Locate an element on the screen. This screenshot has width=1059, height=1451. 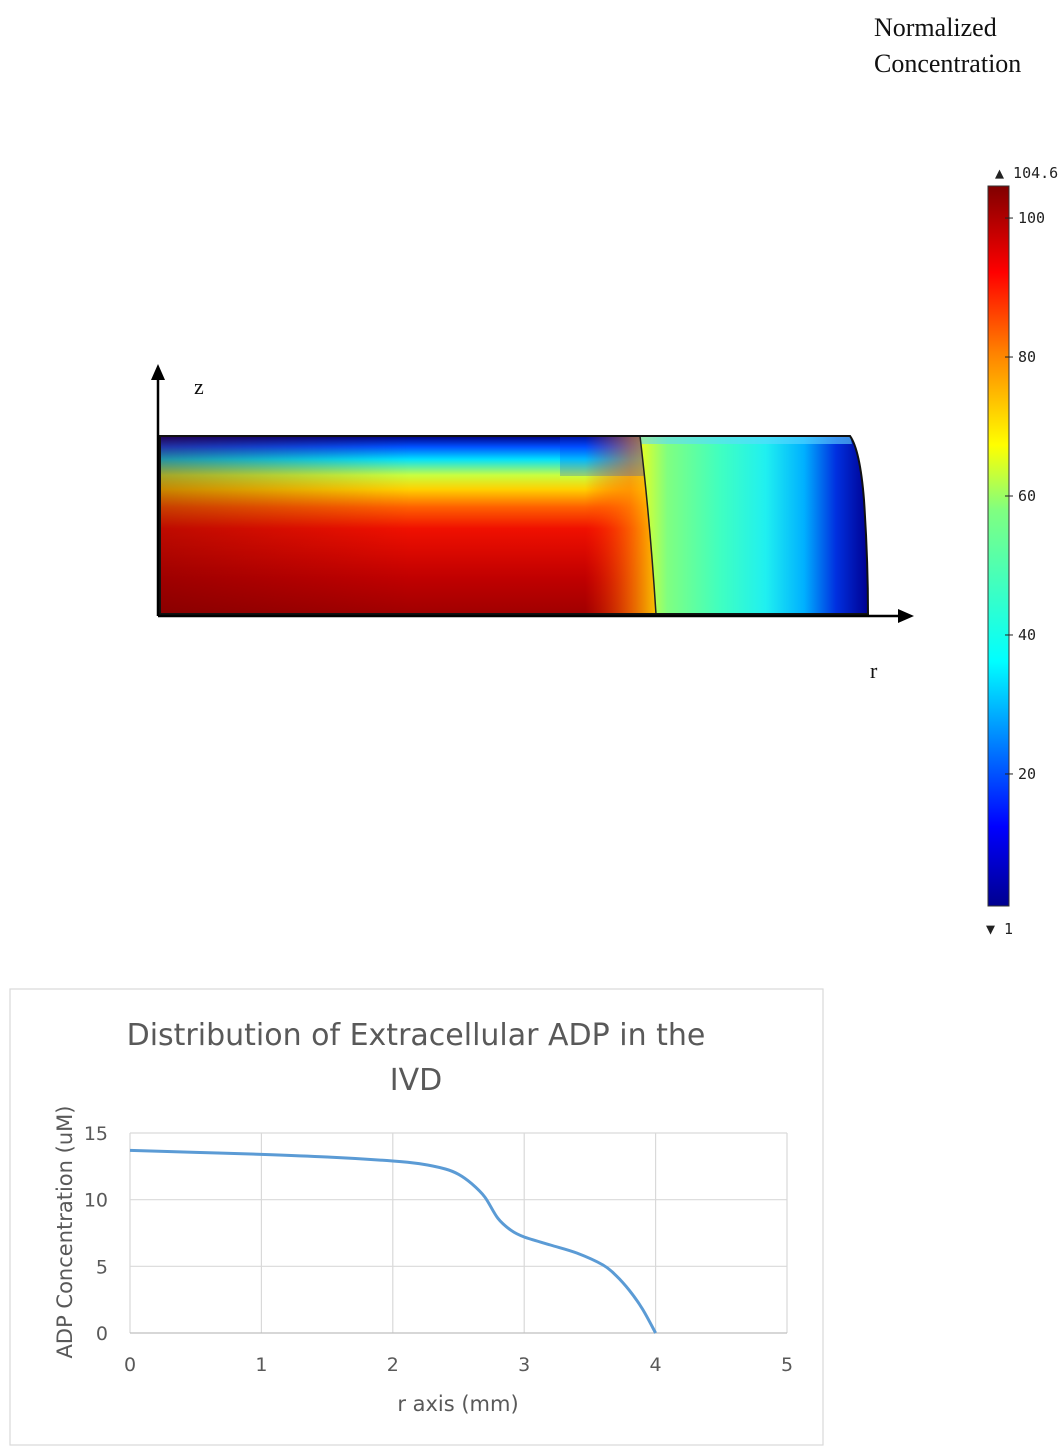
colorbar-gradient is located at coordinates (998, 546).